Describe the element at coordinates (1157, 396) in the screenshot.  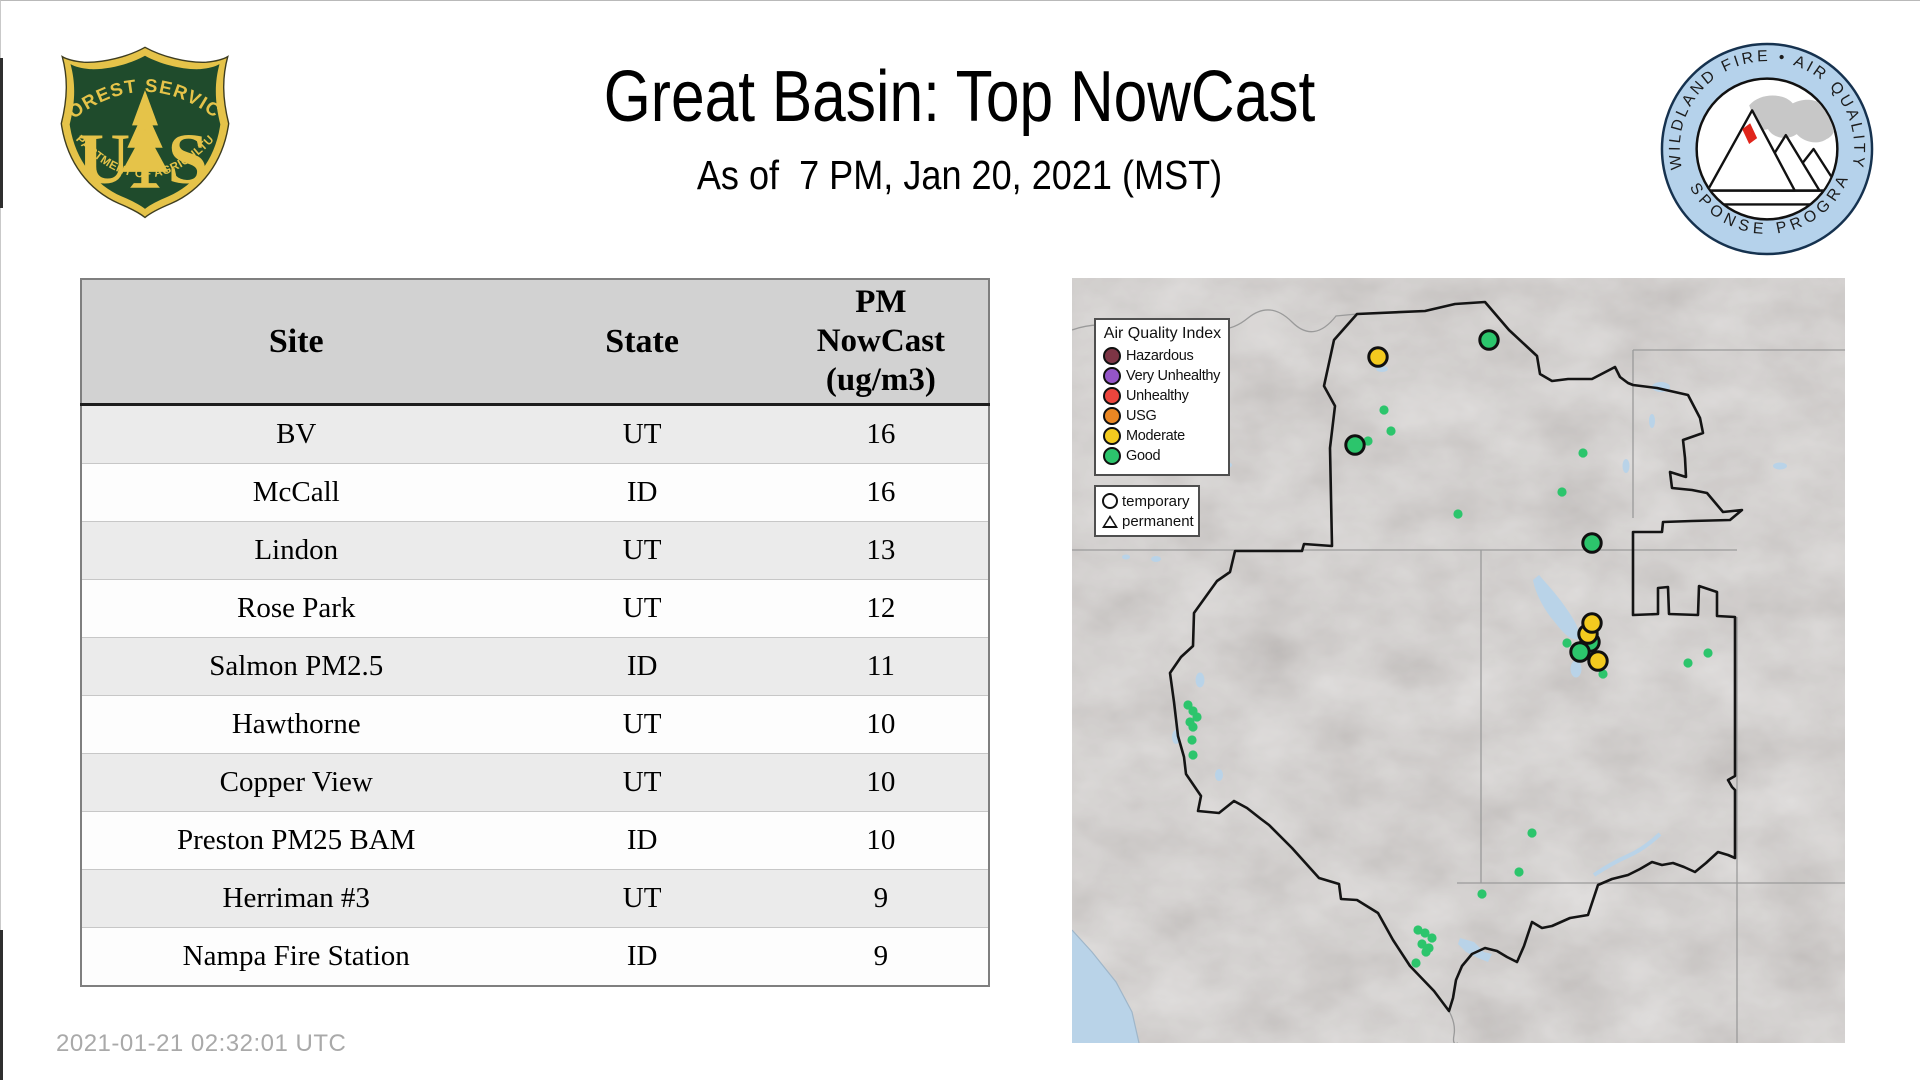
I see `aqi-legend-label: Unhealthy` at that location.